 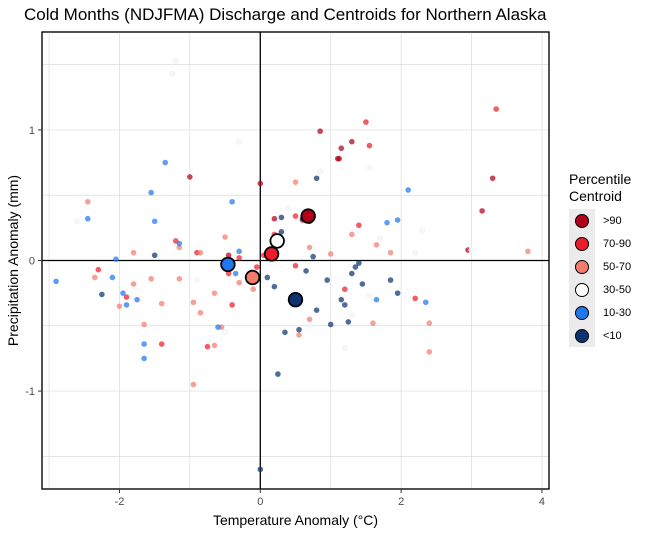 What do you see at coordinates (13, 260) in the screenshot?
I see `y-axis-title: Precipitation Anomaly (mm)` at bounding box center [13, 260].